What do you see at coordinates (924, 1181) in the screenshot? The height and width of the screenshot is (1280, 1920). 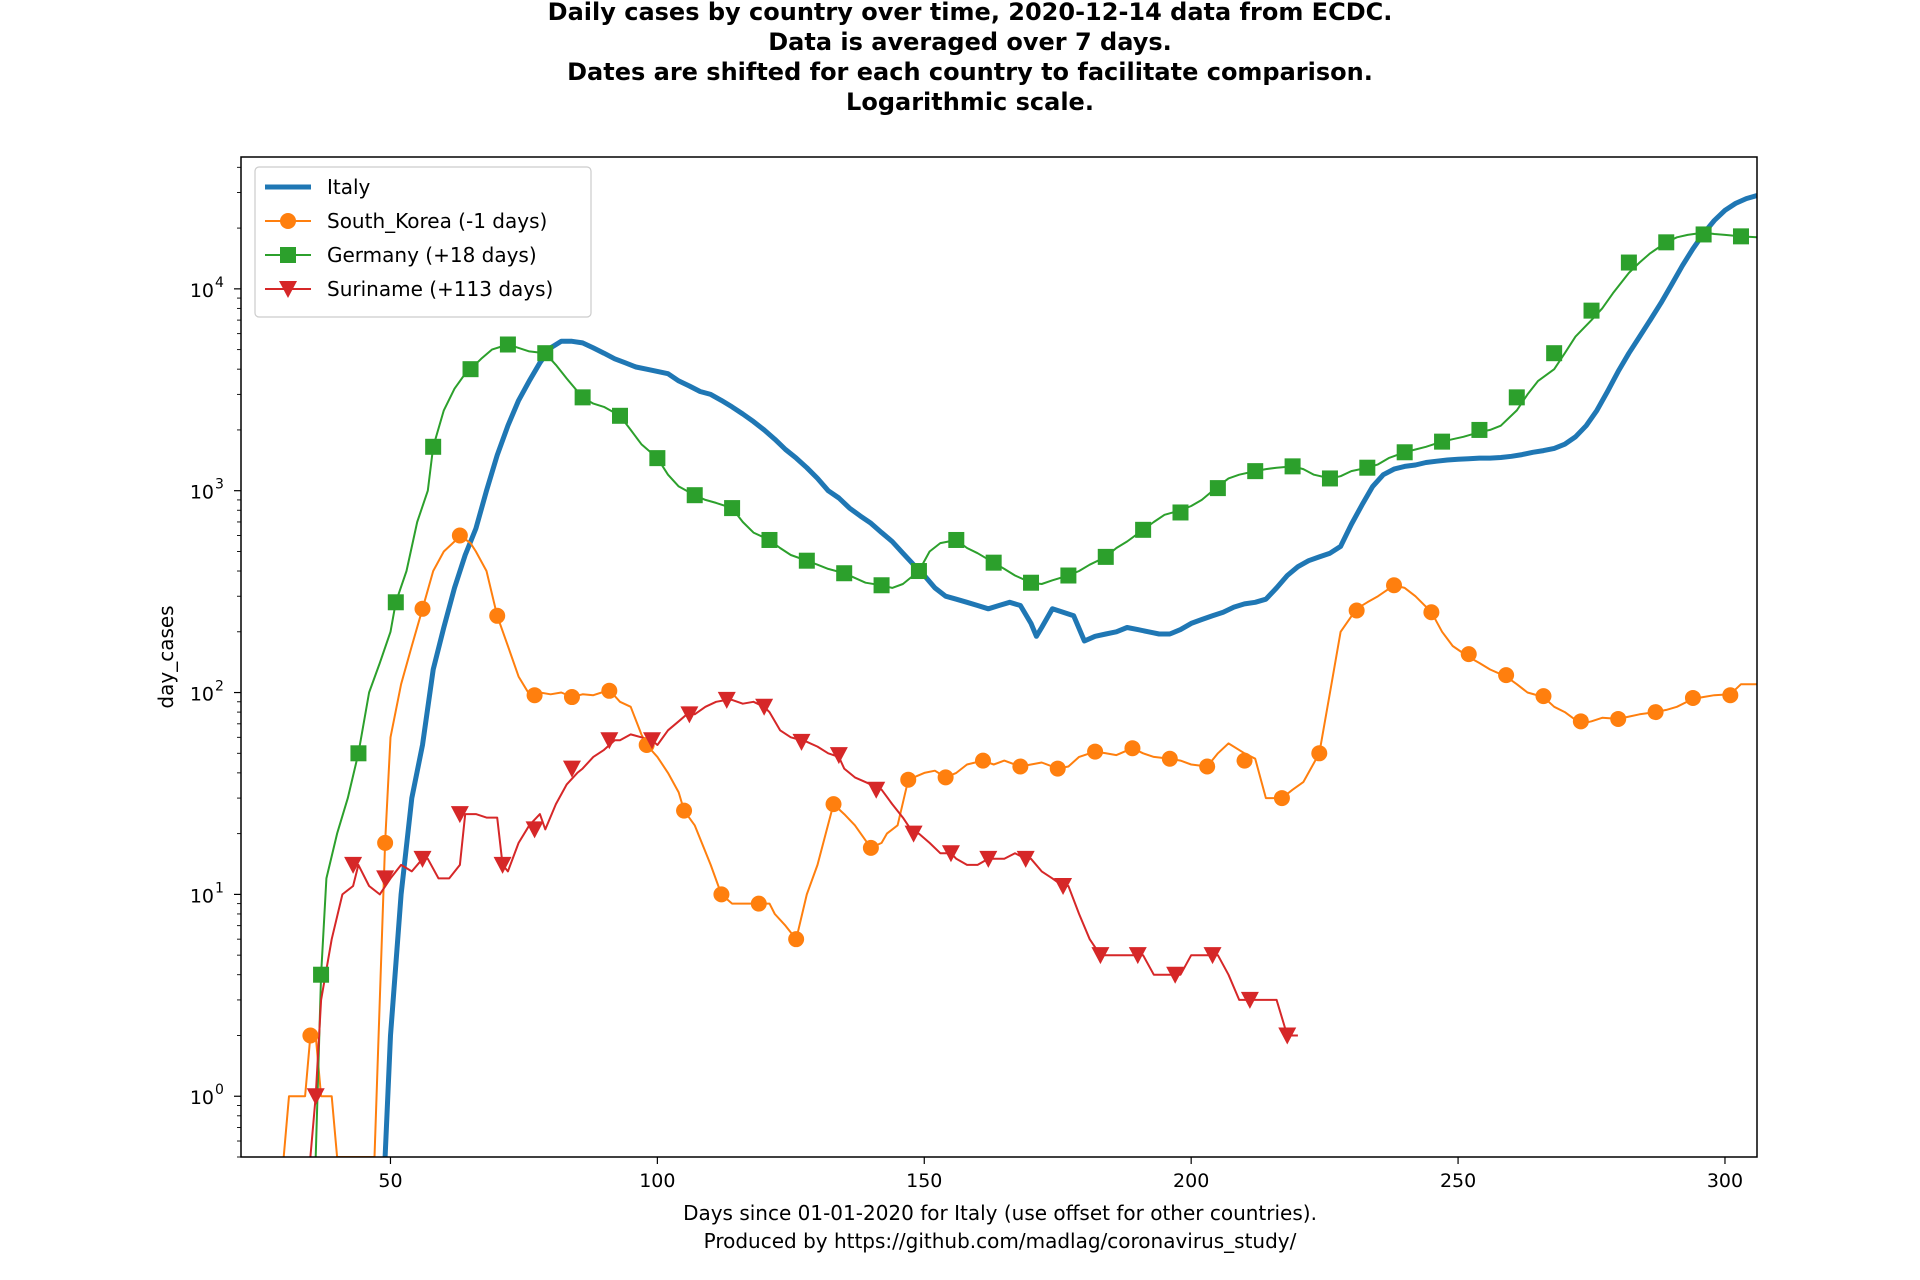 I see `x-tick-label: 150` at bounding box center [924, 1181].